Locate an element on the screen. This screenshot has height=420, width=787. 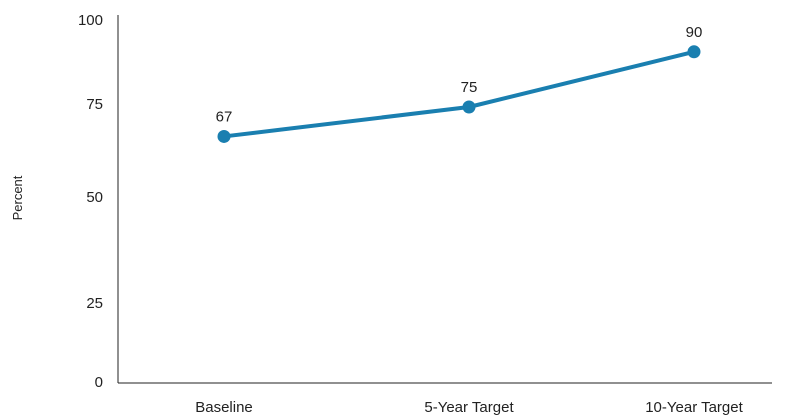
data-label: 90 is located at coordinates (694, 32).